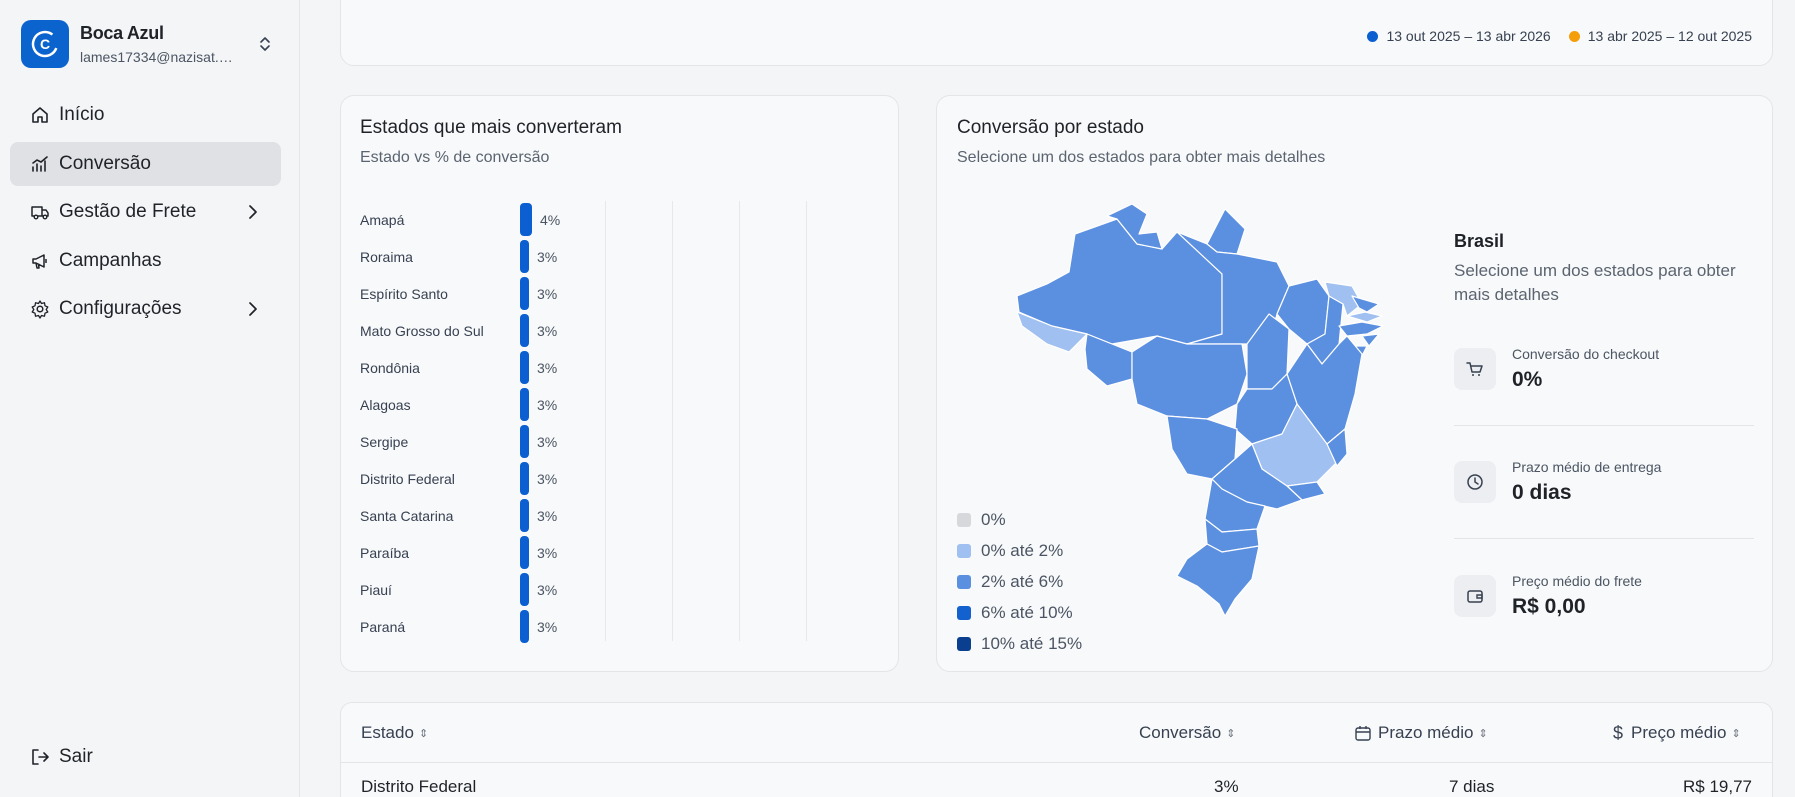  I want to click on cart-icon, so click(1475, 369).